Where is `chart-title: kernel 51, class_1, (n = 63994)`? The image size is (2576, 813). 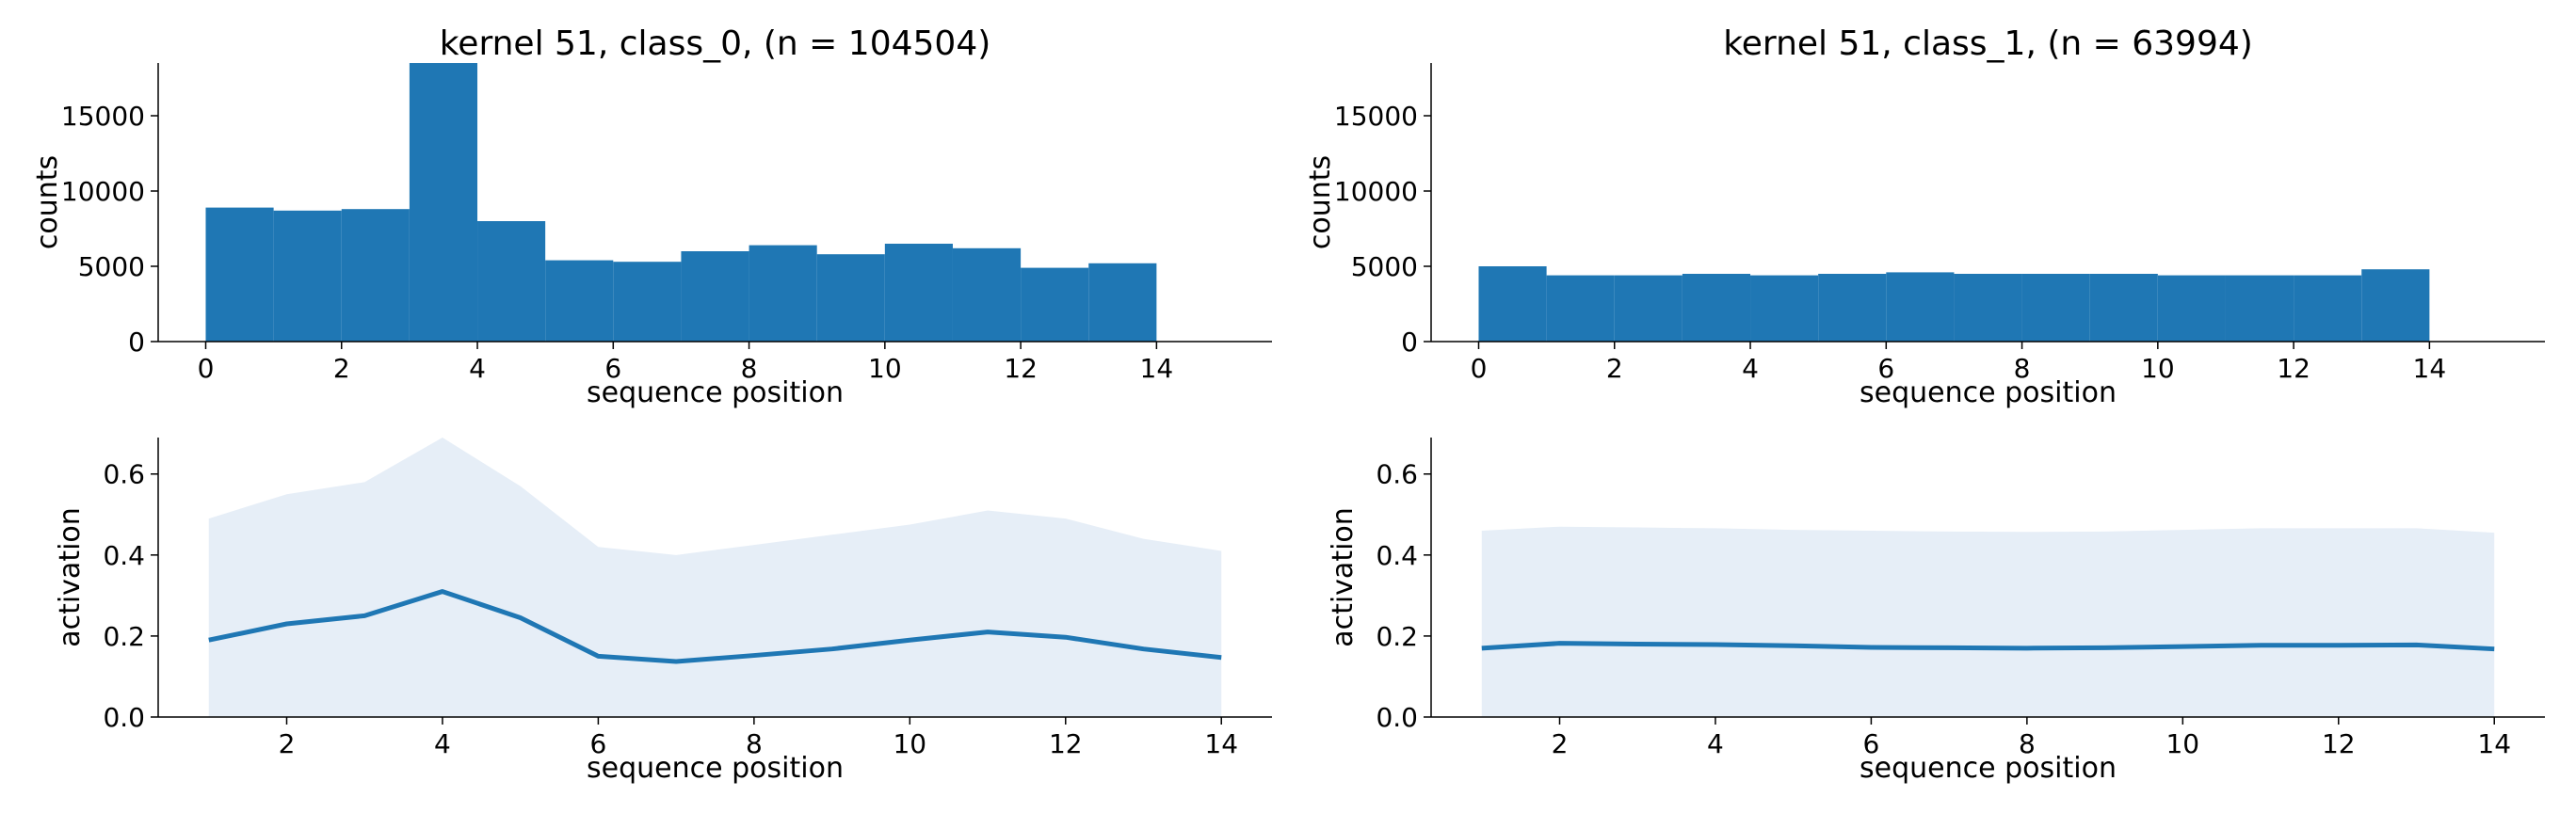 chart-title: kernel 51, class_1, (n = 63994) is located at coordinates (1988, 43).